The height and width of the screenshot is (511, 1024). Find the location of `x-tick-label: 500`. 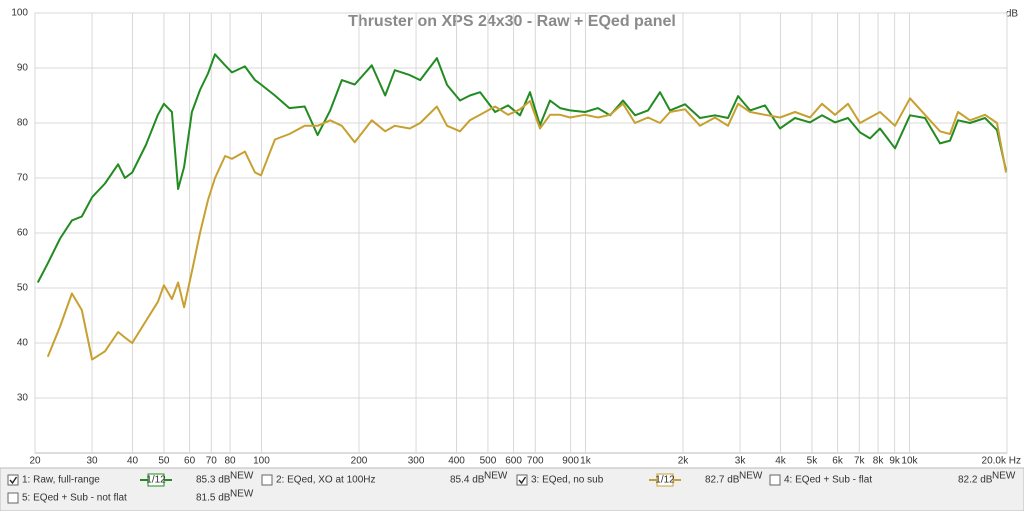

x-tick-label: 500 is located at coordinates (488, 461).